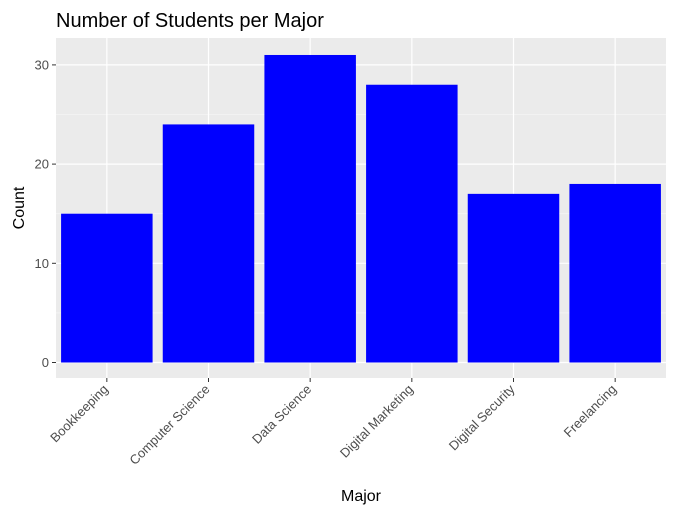 The image size is (676, 515). What do you see at coordinates (19, 207) in the screenshot?
I see `y-axis-title: Count` at bounding box center [19, 207].